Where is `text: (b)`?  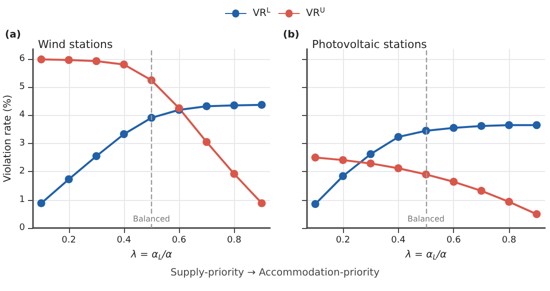
text: (b) is located at coordinates (291, 35).